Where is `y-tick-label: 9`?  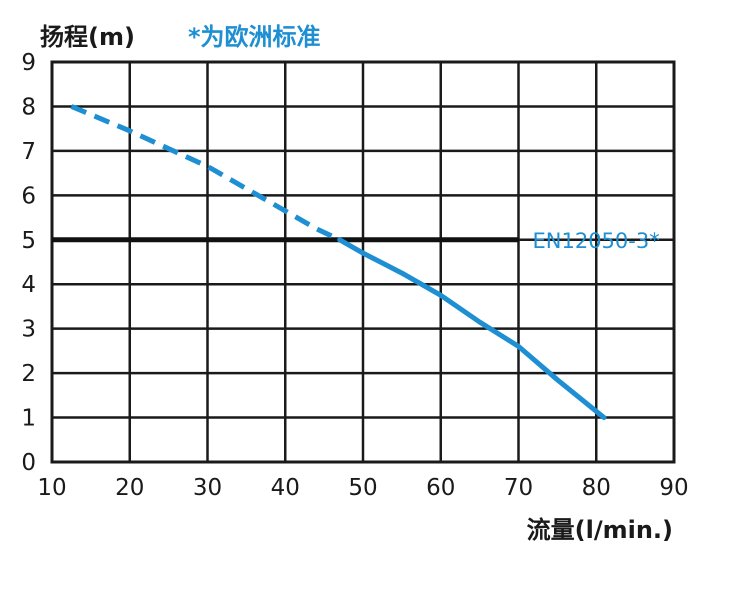
y-tick-label: 9 is located at coordinates (28, 63).